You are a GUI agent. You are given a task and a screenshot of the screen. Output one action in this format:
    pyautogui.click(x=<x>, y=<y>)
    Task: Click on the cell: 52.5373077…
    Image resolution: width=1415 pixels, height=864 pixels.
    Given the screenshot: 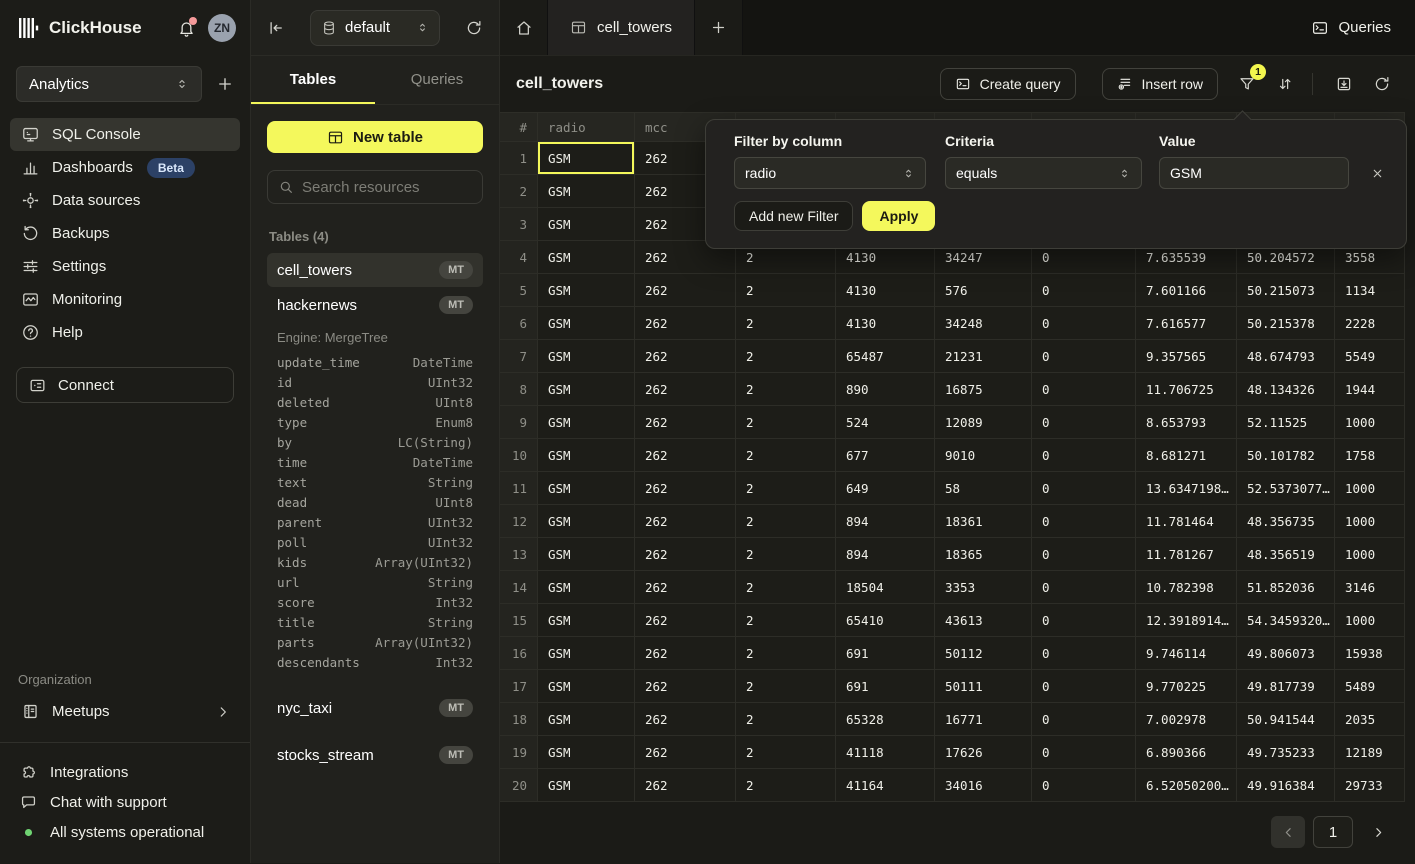 What is the action you would take?
    pyautogui.click(x=1286, y=488)
    